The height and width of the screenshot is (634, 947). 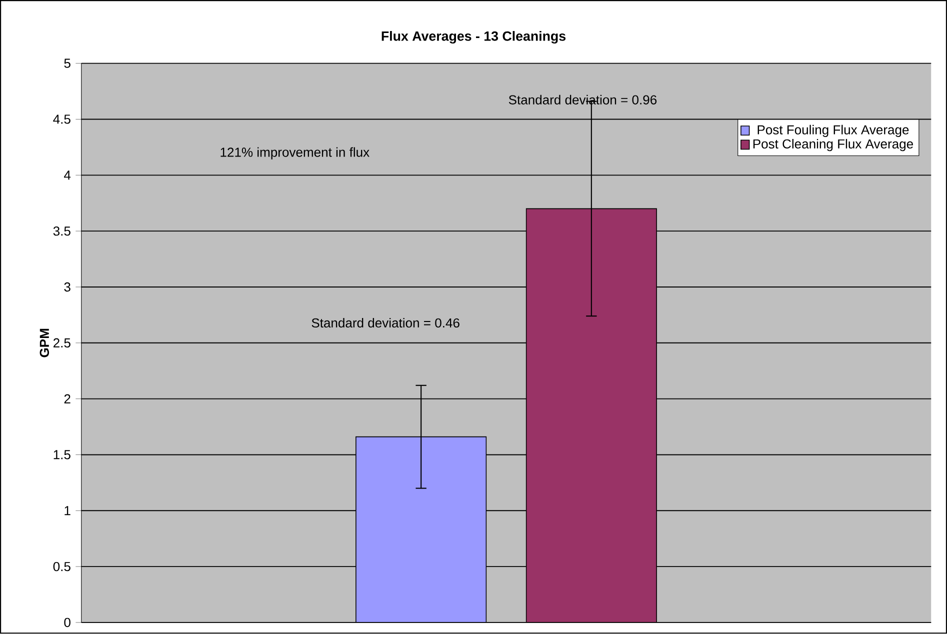 What do you see at coordinates (67, 175) in the screenshot?
I see `y-tick-label: 4` at bounding box center [67, 175].